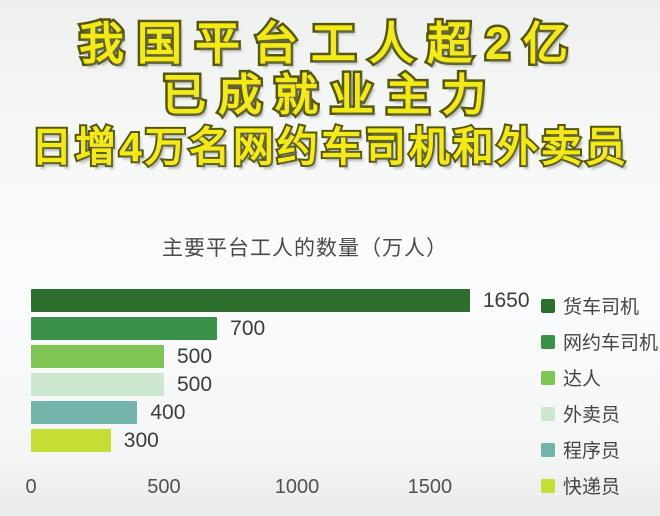  Describe the element at coordinates (329, 95) in the screenshot. I see `headline-line-2: 已成就业主力` at that location.